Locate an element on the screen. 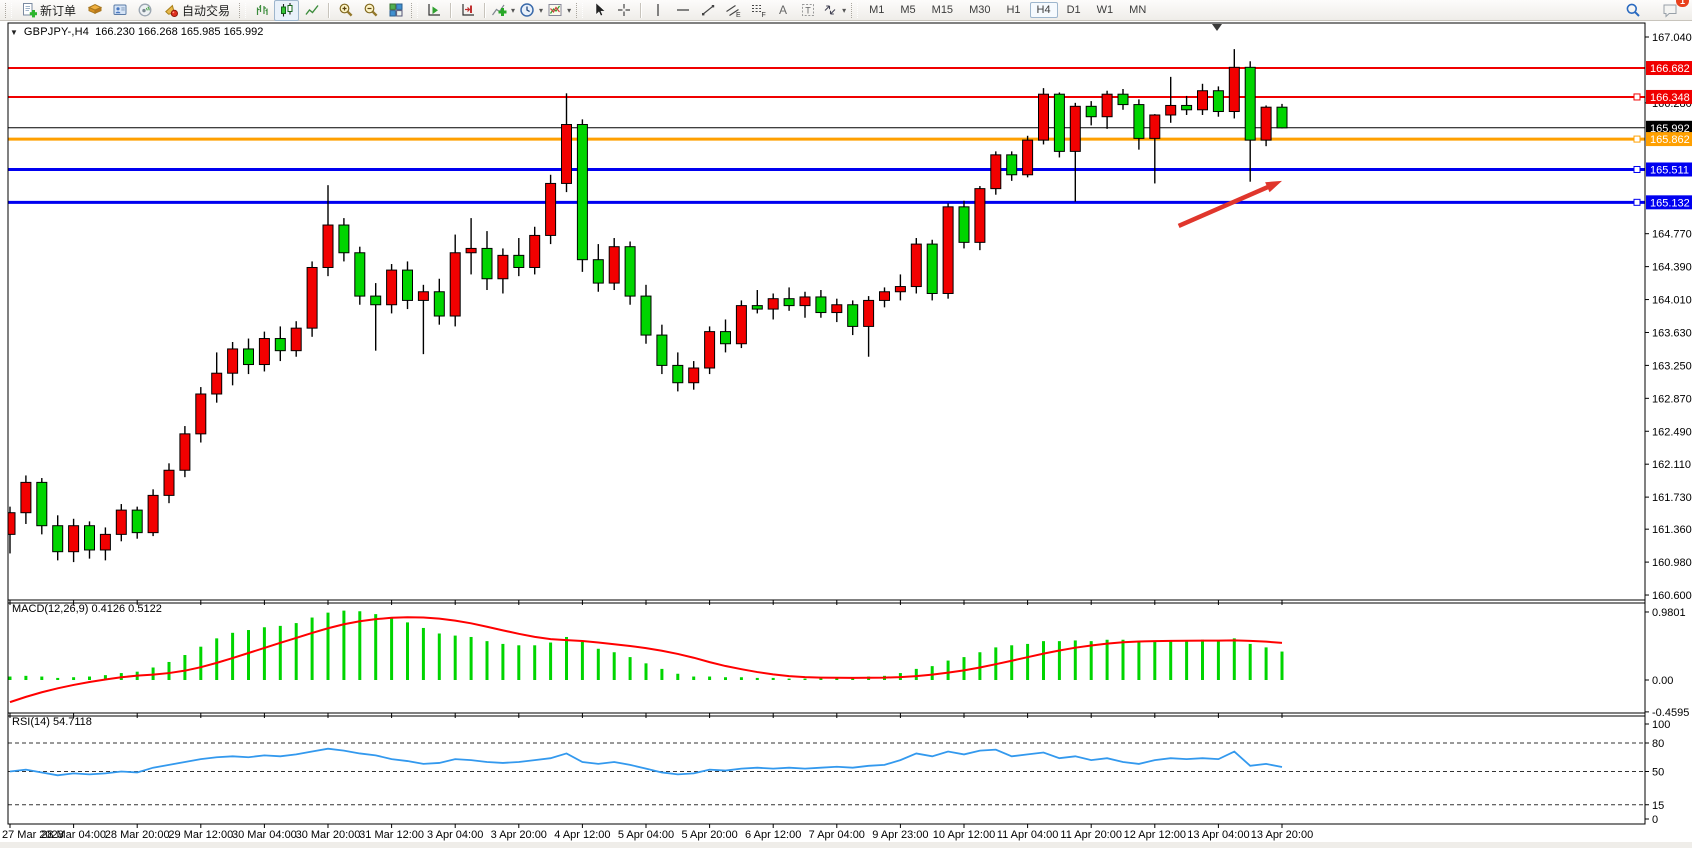  chart-shift-button is located at coordinates (467, 10).